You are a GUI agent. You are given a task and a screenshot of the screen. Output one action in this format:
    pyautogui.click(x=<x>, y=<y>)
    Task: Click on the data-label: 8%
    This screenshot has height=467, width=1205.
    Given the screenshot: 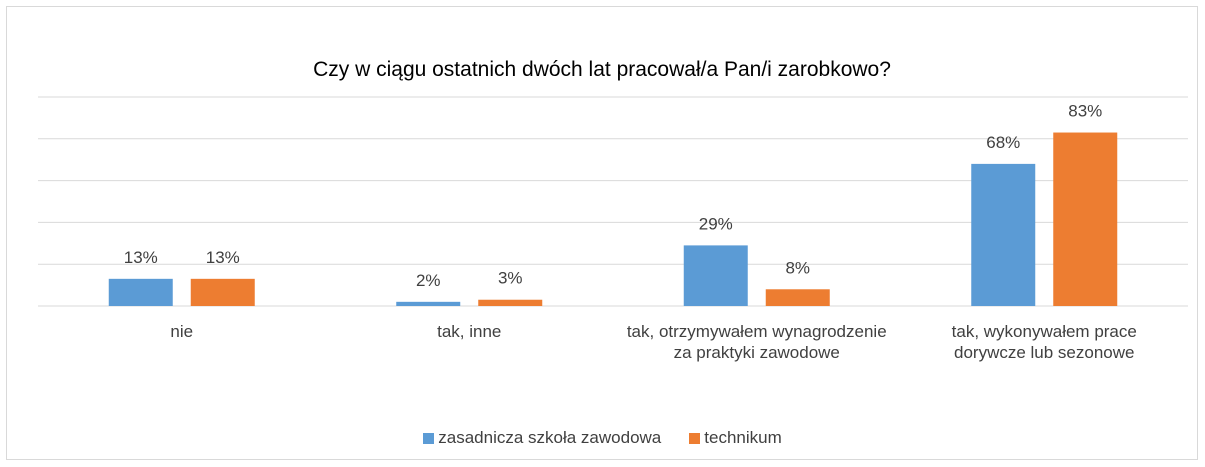 What is the action you would take?
    pyautogui.click(x=797, y=267)
    